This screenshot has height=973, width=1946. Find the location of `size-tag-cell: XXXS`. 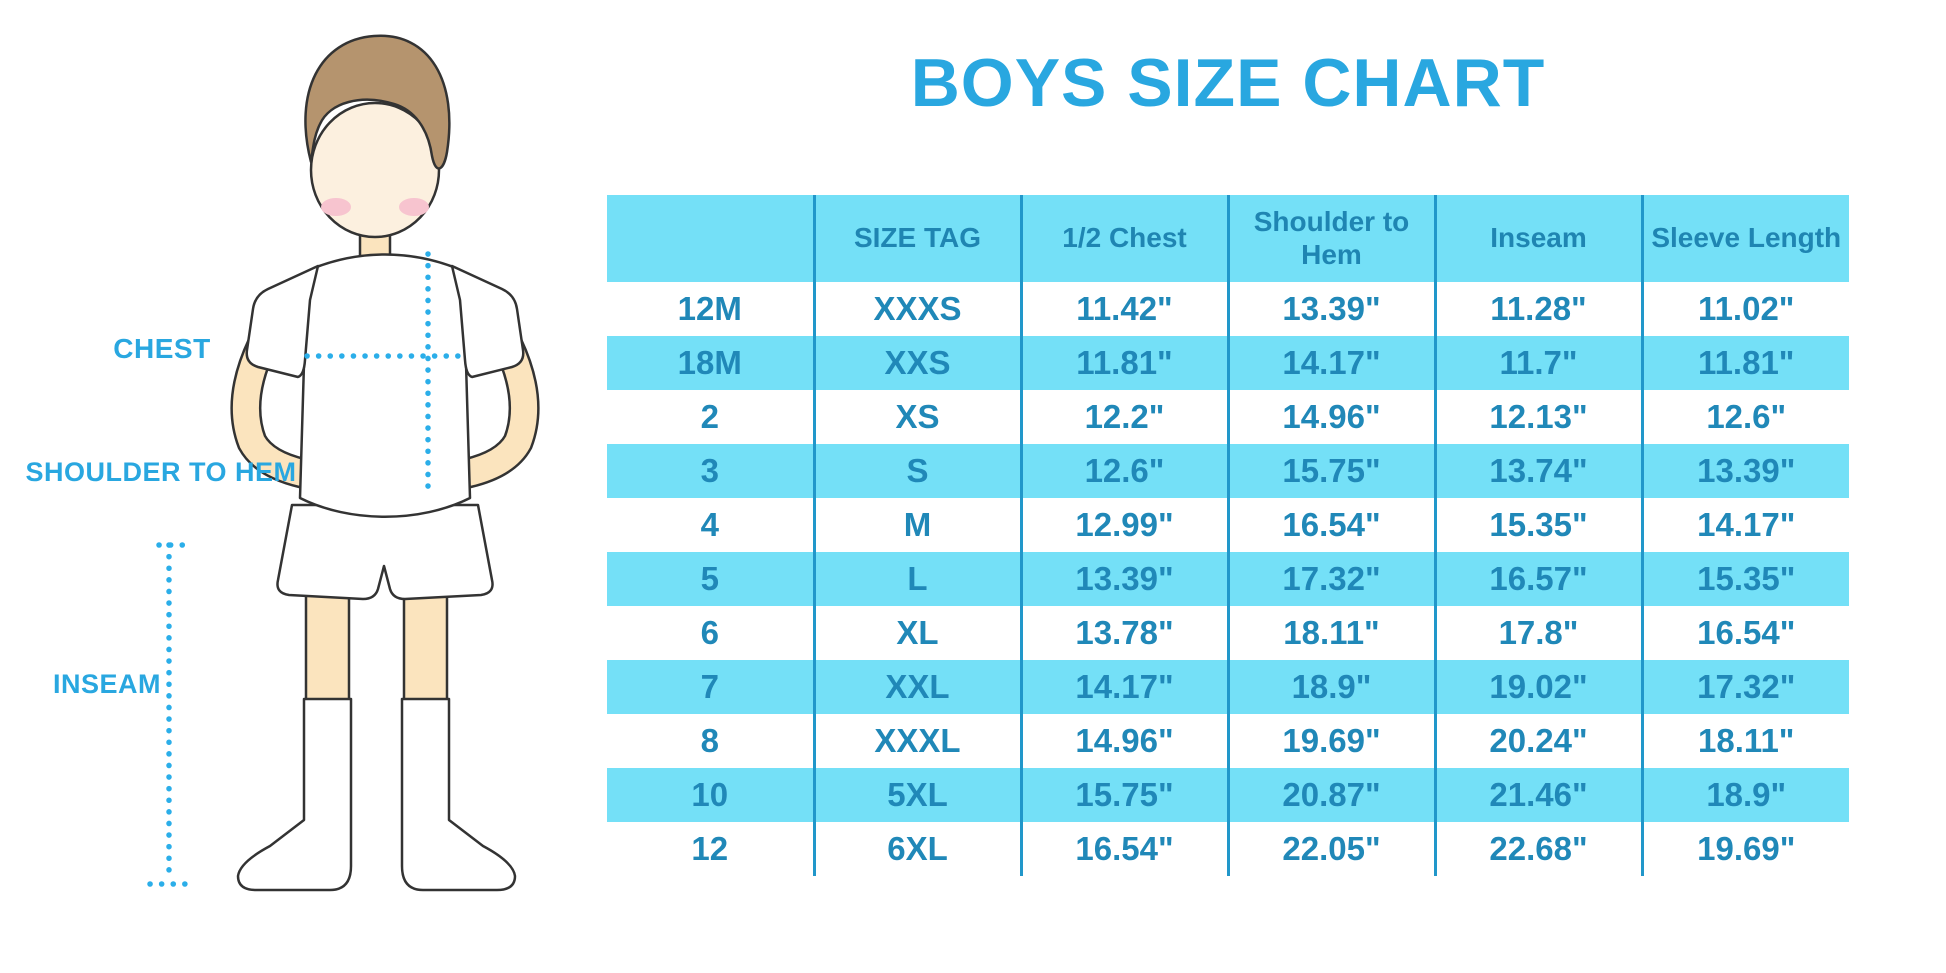

size-tag-cell: XXXS is located at coordinates (916, 309).